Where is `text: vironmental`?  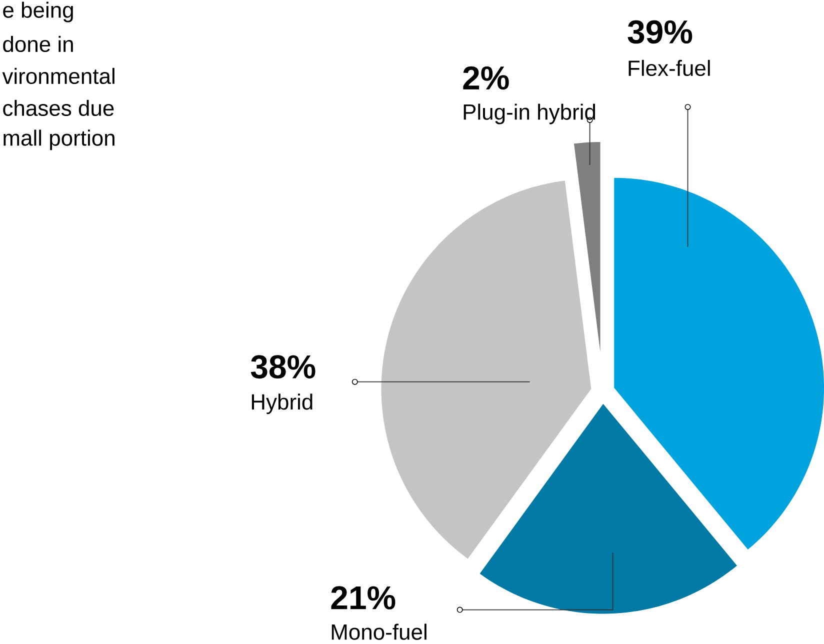
text: vironmental is located at coordinates (58, 76).